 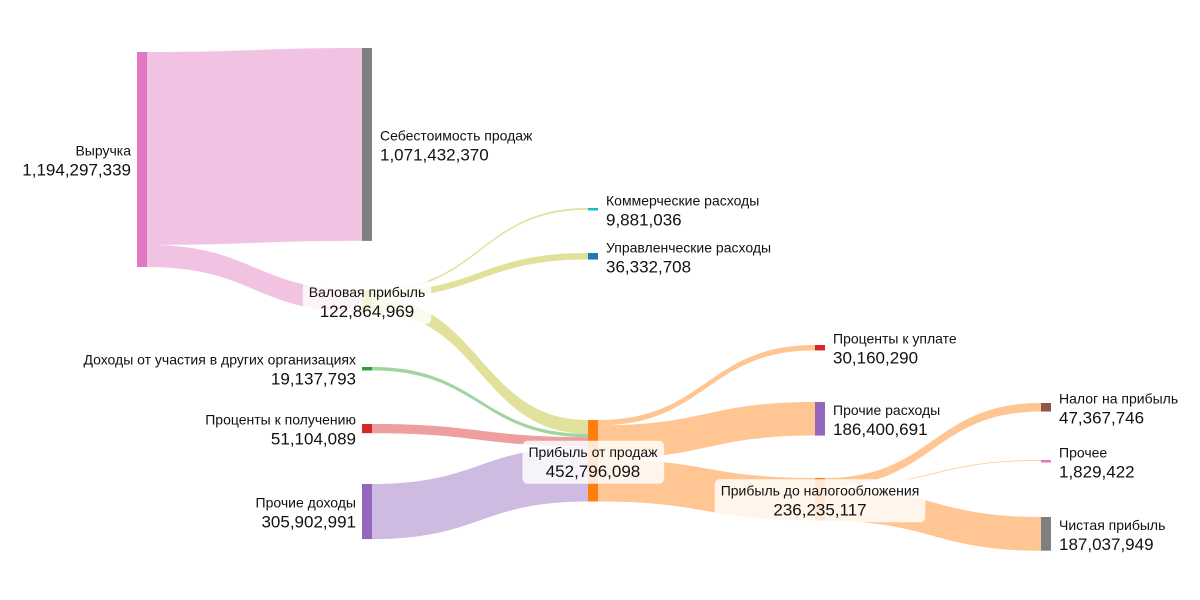 I want to click on node-admin, so click(x=593, y=256).